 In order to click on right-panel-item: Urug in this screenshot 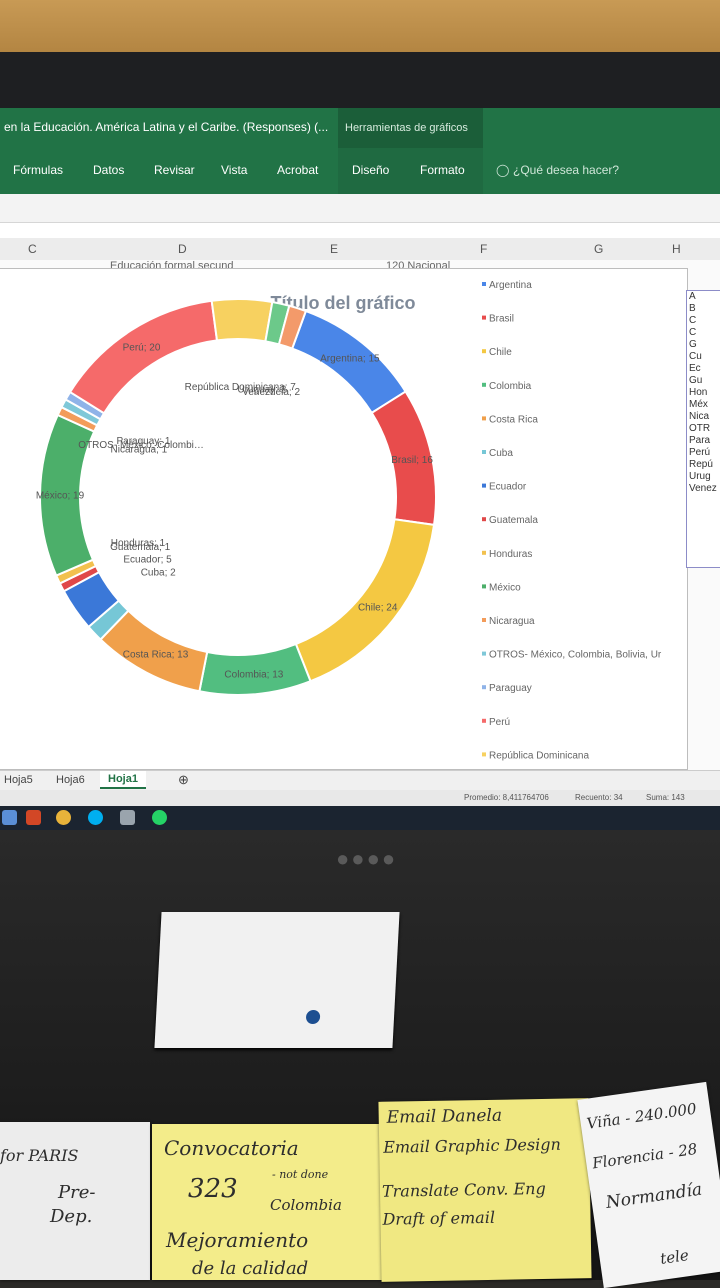, I will do `click(700, 476)`.